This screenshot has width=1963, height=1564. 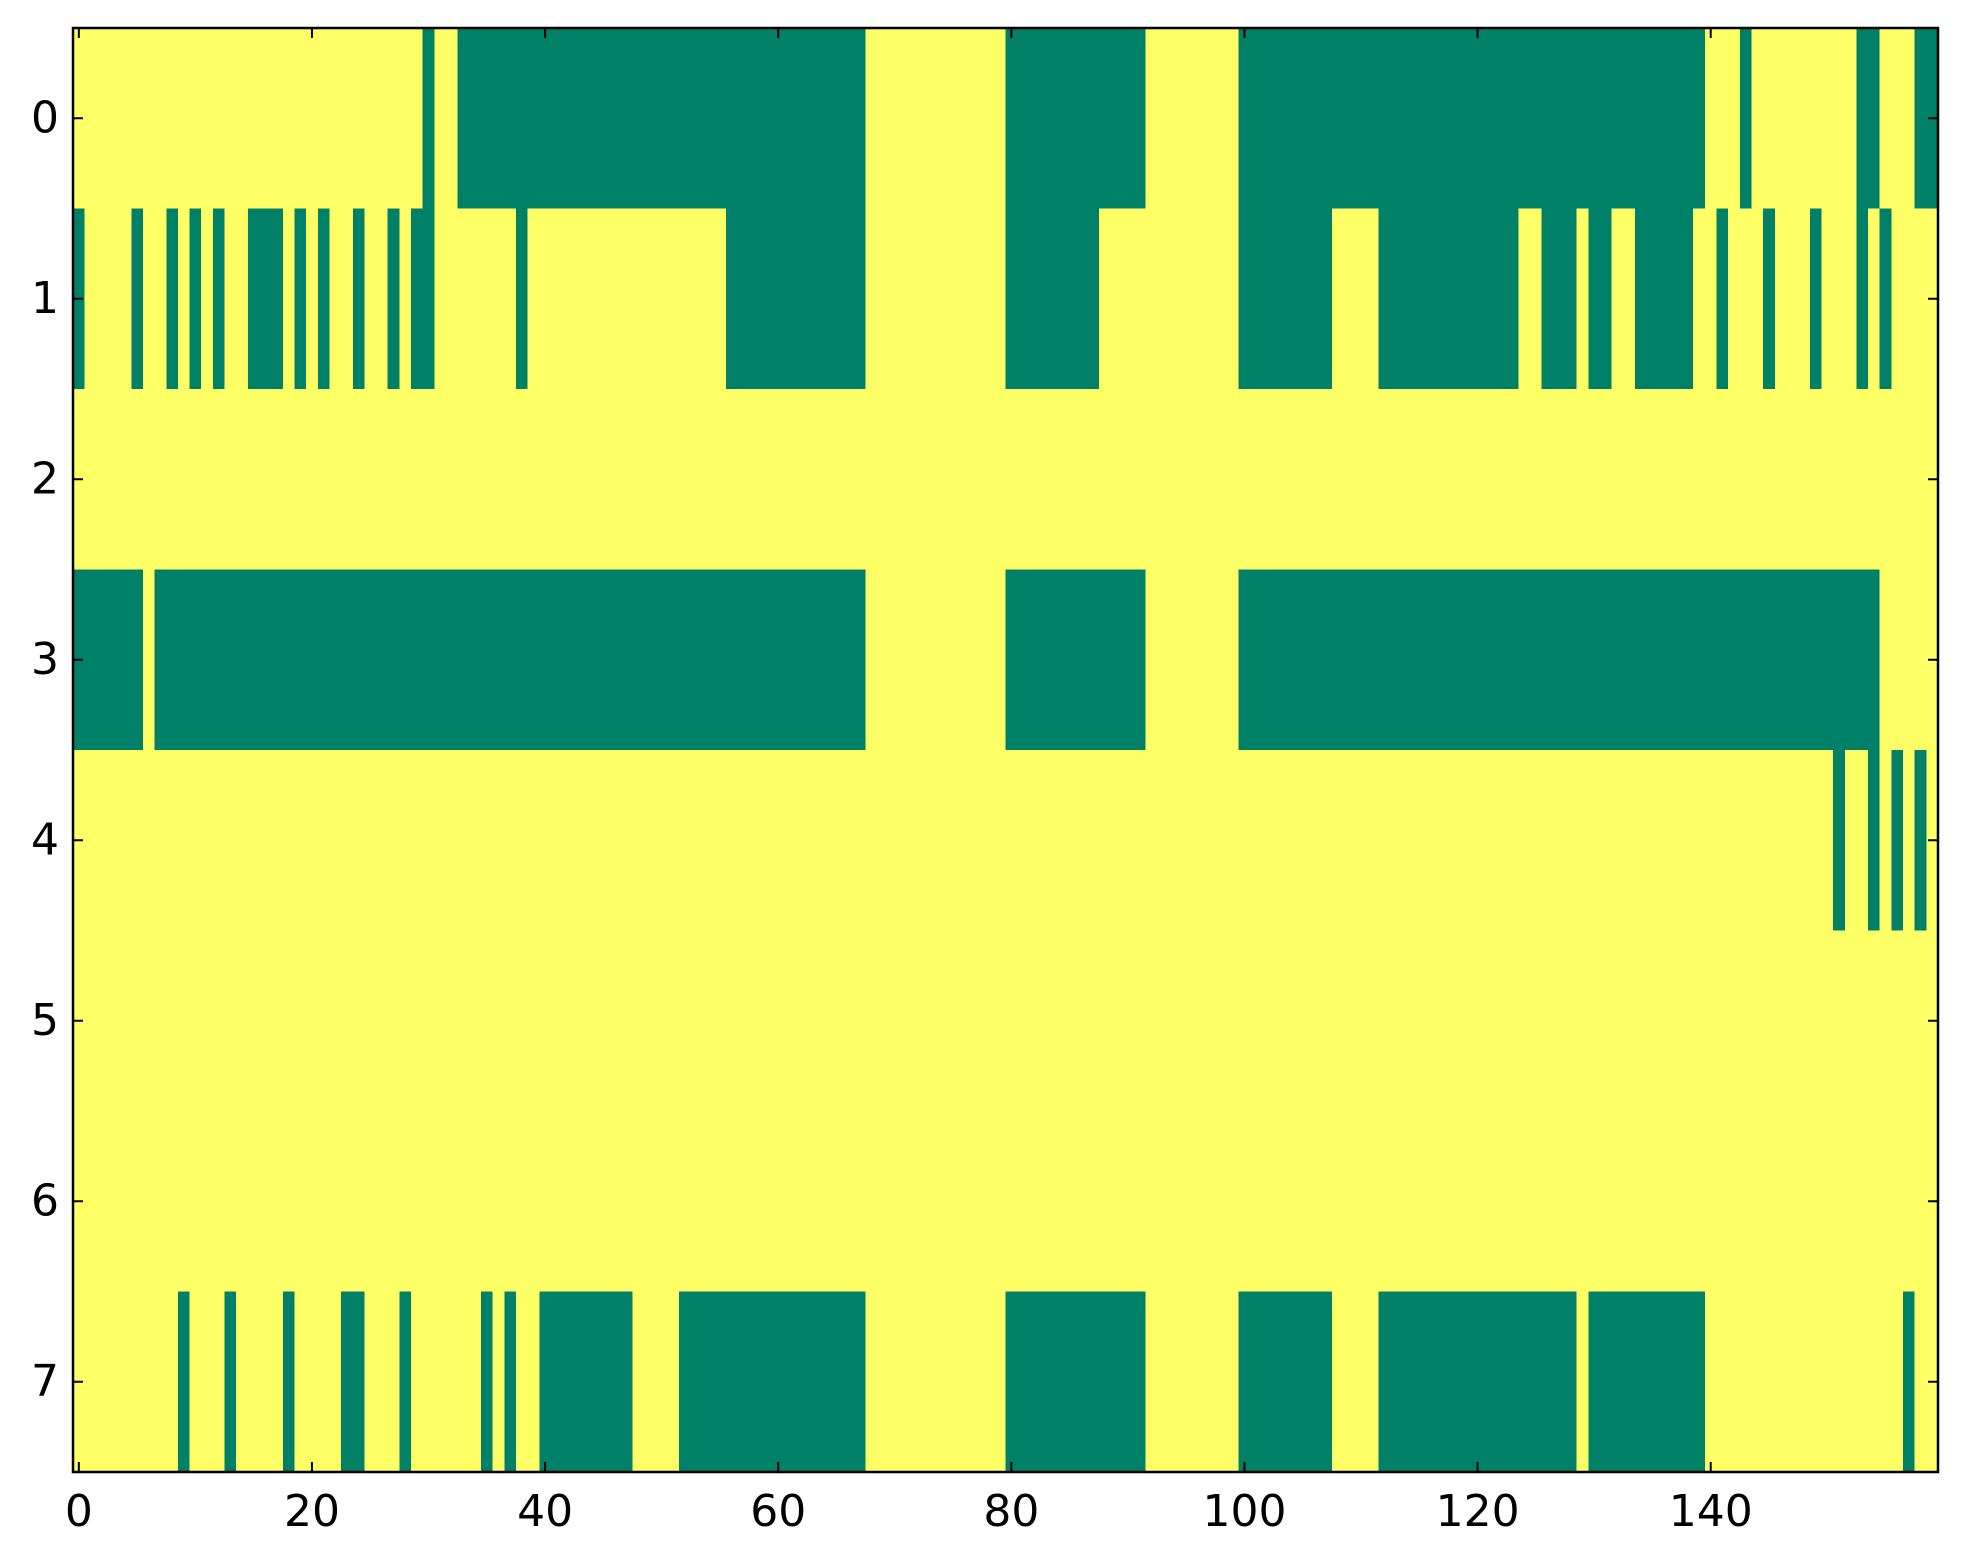 What do you see at coordinates (79, 1511) in the screenshot?
I see `x-tick-label: 0` at bounding box center [79, 1511].